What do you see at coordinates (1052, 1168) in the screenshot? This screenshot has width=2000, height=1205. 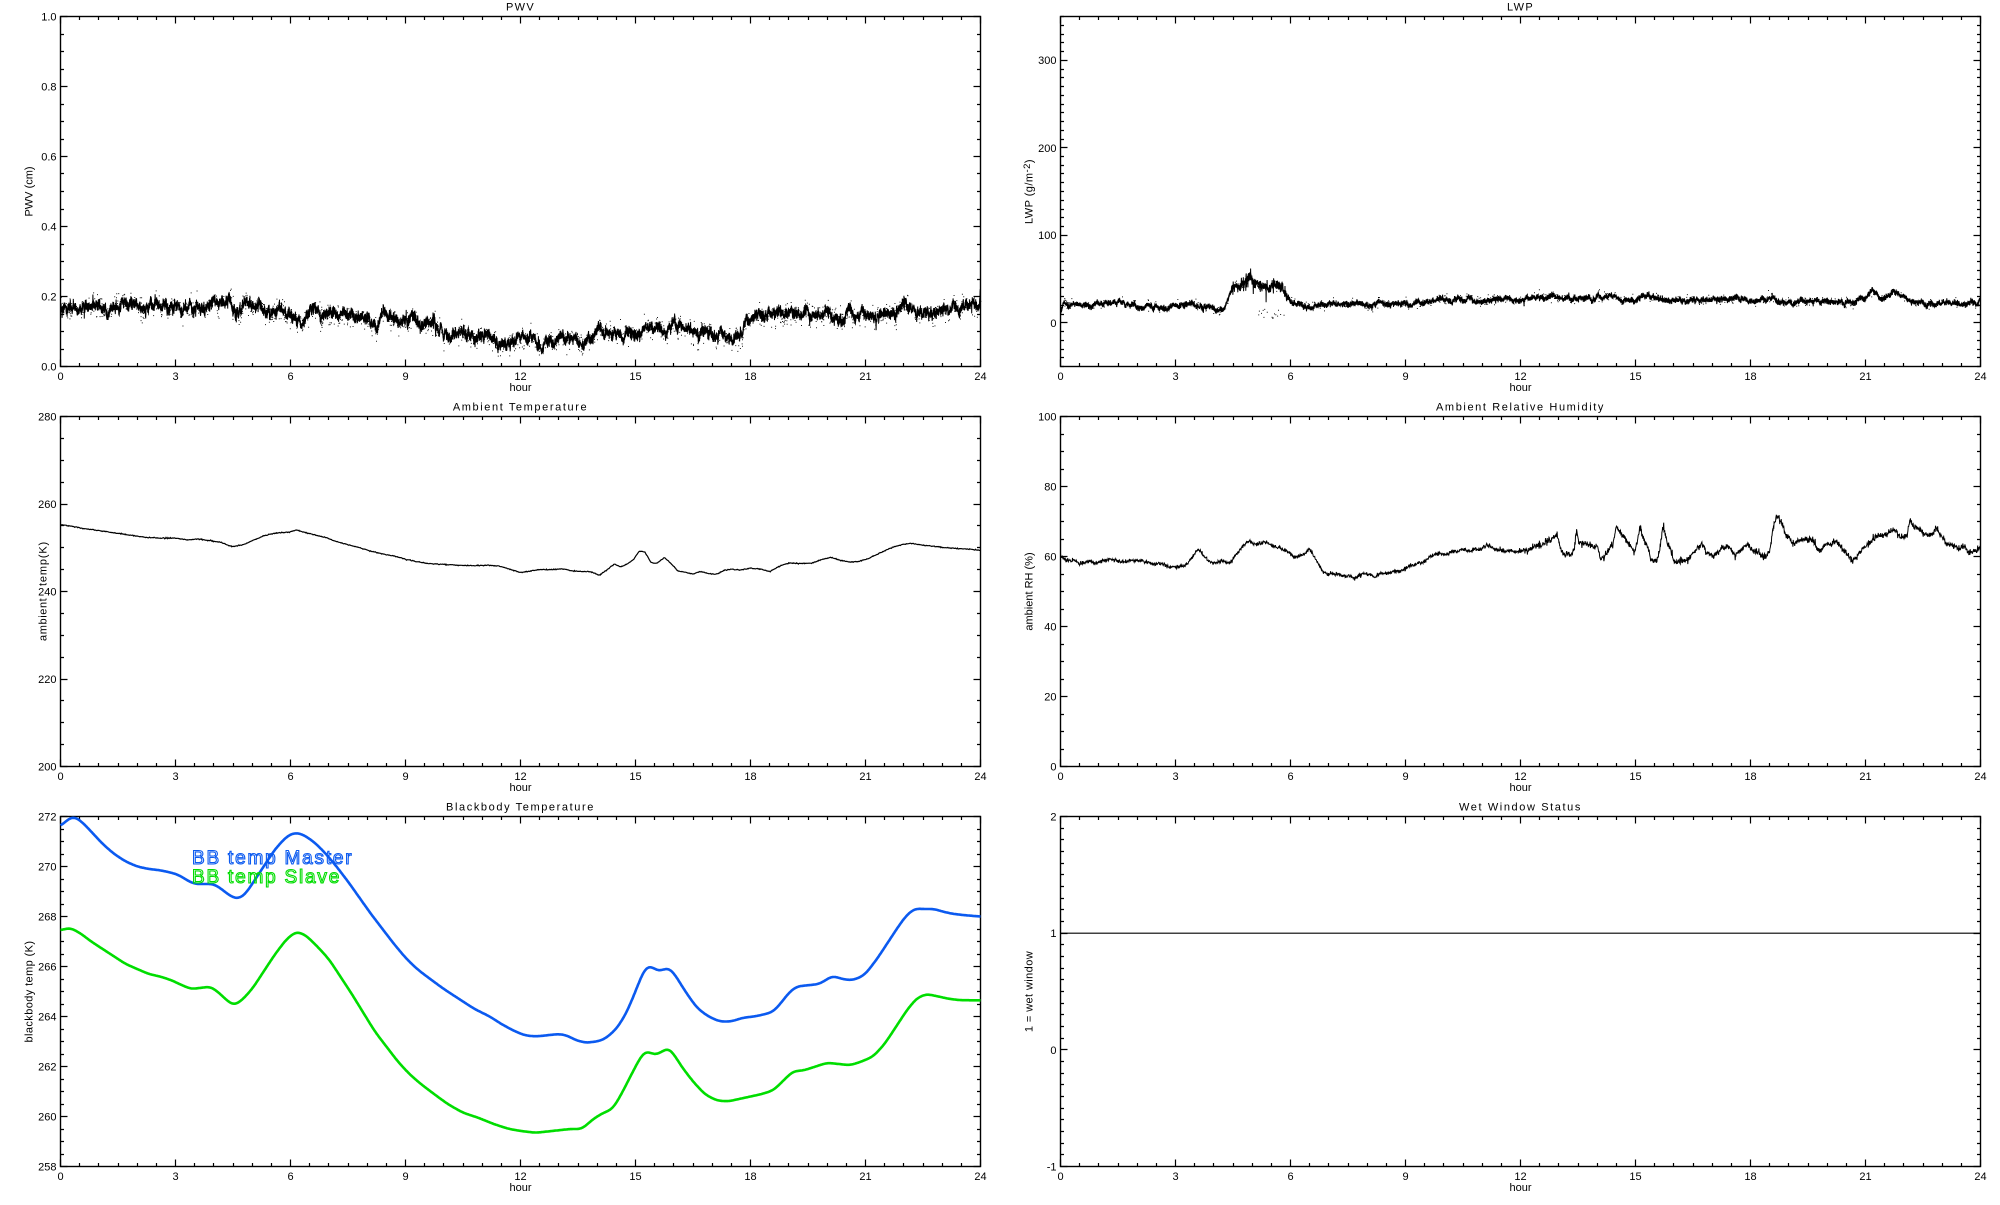 I see `svg-text: -1` at bounding box center [1052, 1168].